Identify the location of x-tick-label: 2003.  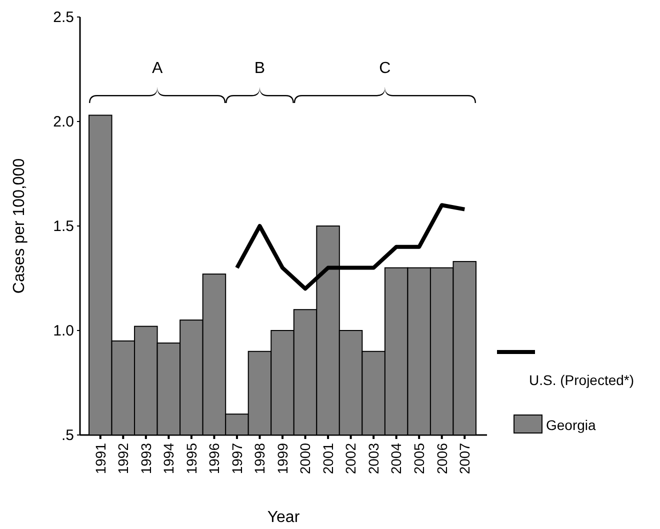
(373, 458).